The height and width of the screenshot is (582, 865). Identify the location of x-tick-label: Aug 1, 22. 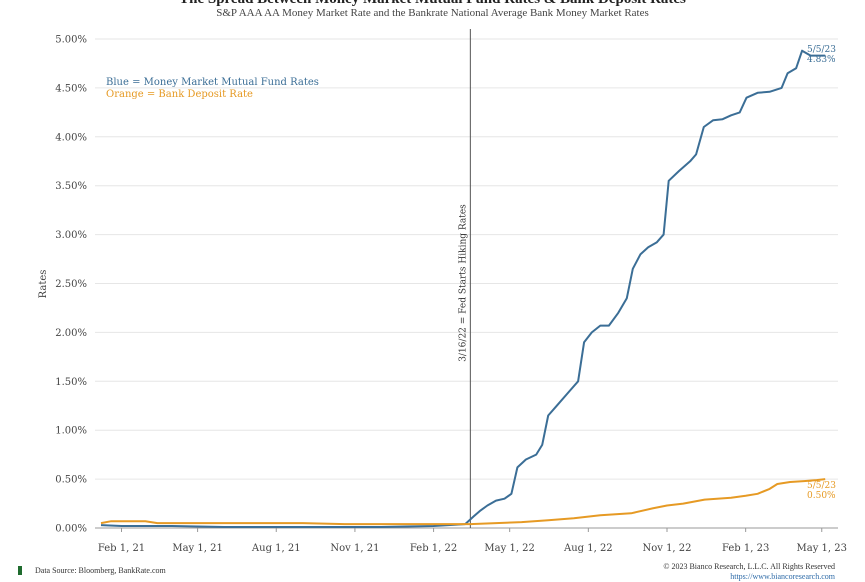
(588, 548).